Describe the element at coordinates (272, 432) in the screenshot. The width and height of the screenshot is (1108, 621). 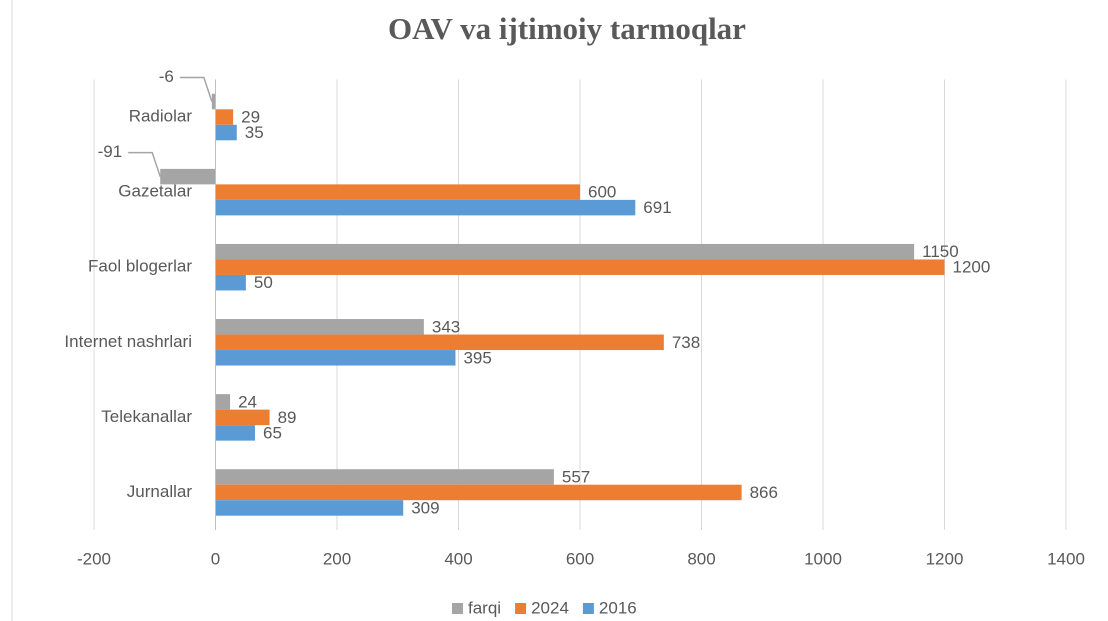
I see `data-label: 65` at that location.